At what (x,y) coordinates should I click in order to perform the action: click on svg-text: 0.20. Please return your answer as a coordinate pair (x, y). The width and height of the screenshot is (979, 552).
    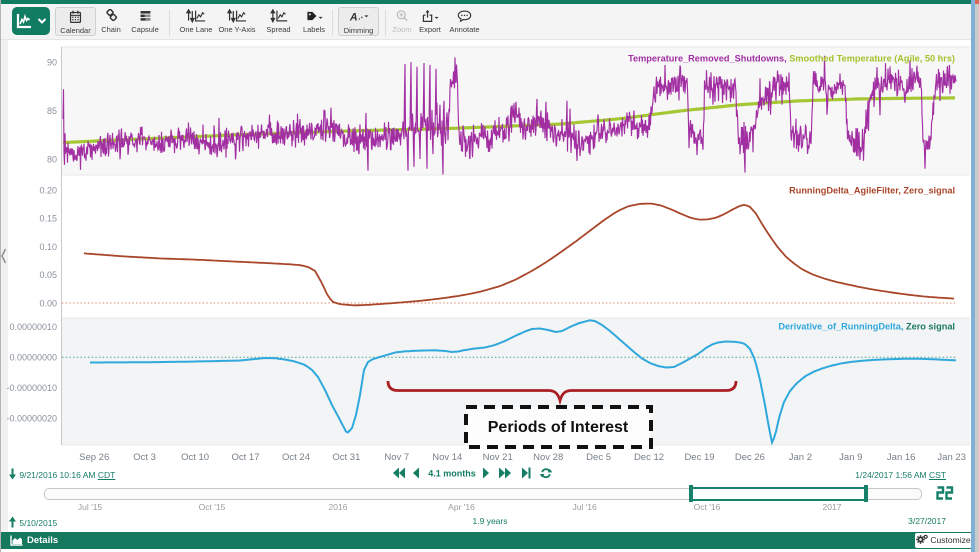
    Looking at the image, I should click on (48, 191).